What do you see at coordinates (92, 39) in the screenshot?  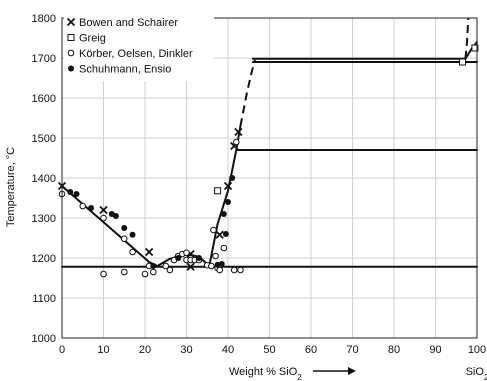 I see `legend-label: Greig` at bounding box center [92, 39].